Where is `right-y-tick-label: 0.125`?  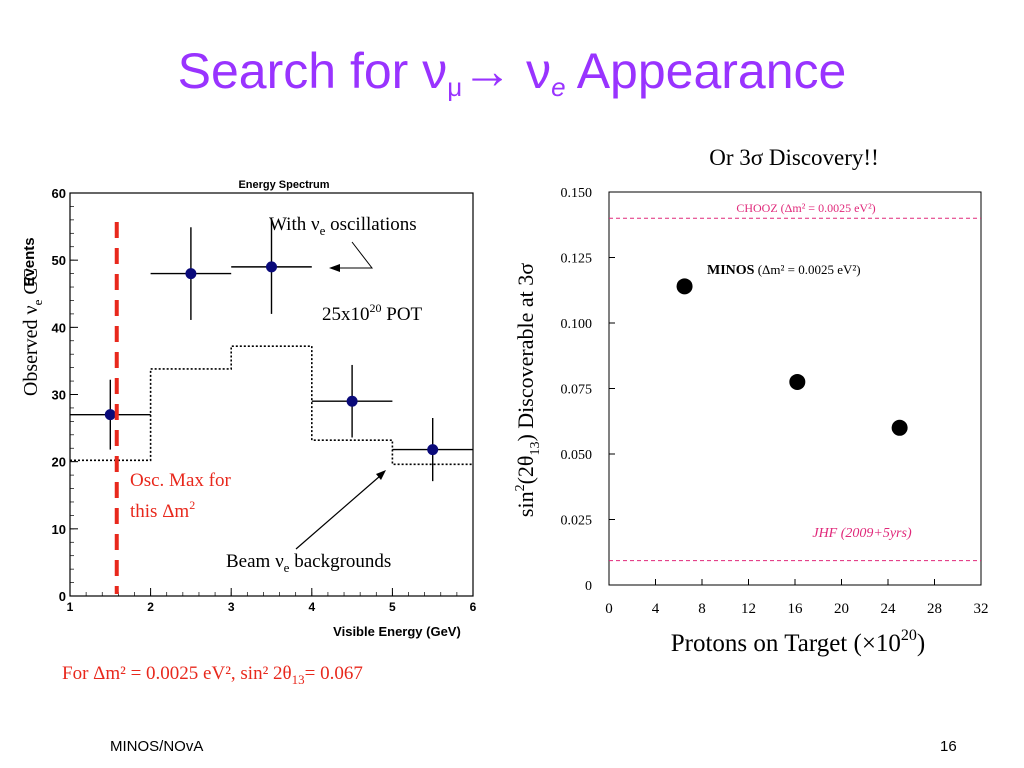
right-y-tick-label: 0.125 is located at coordinates (577, 259).